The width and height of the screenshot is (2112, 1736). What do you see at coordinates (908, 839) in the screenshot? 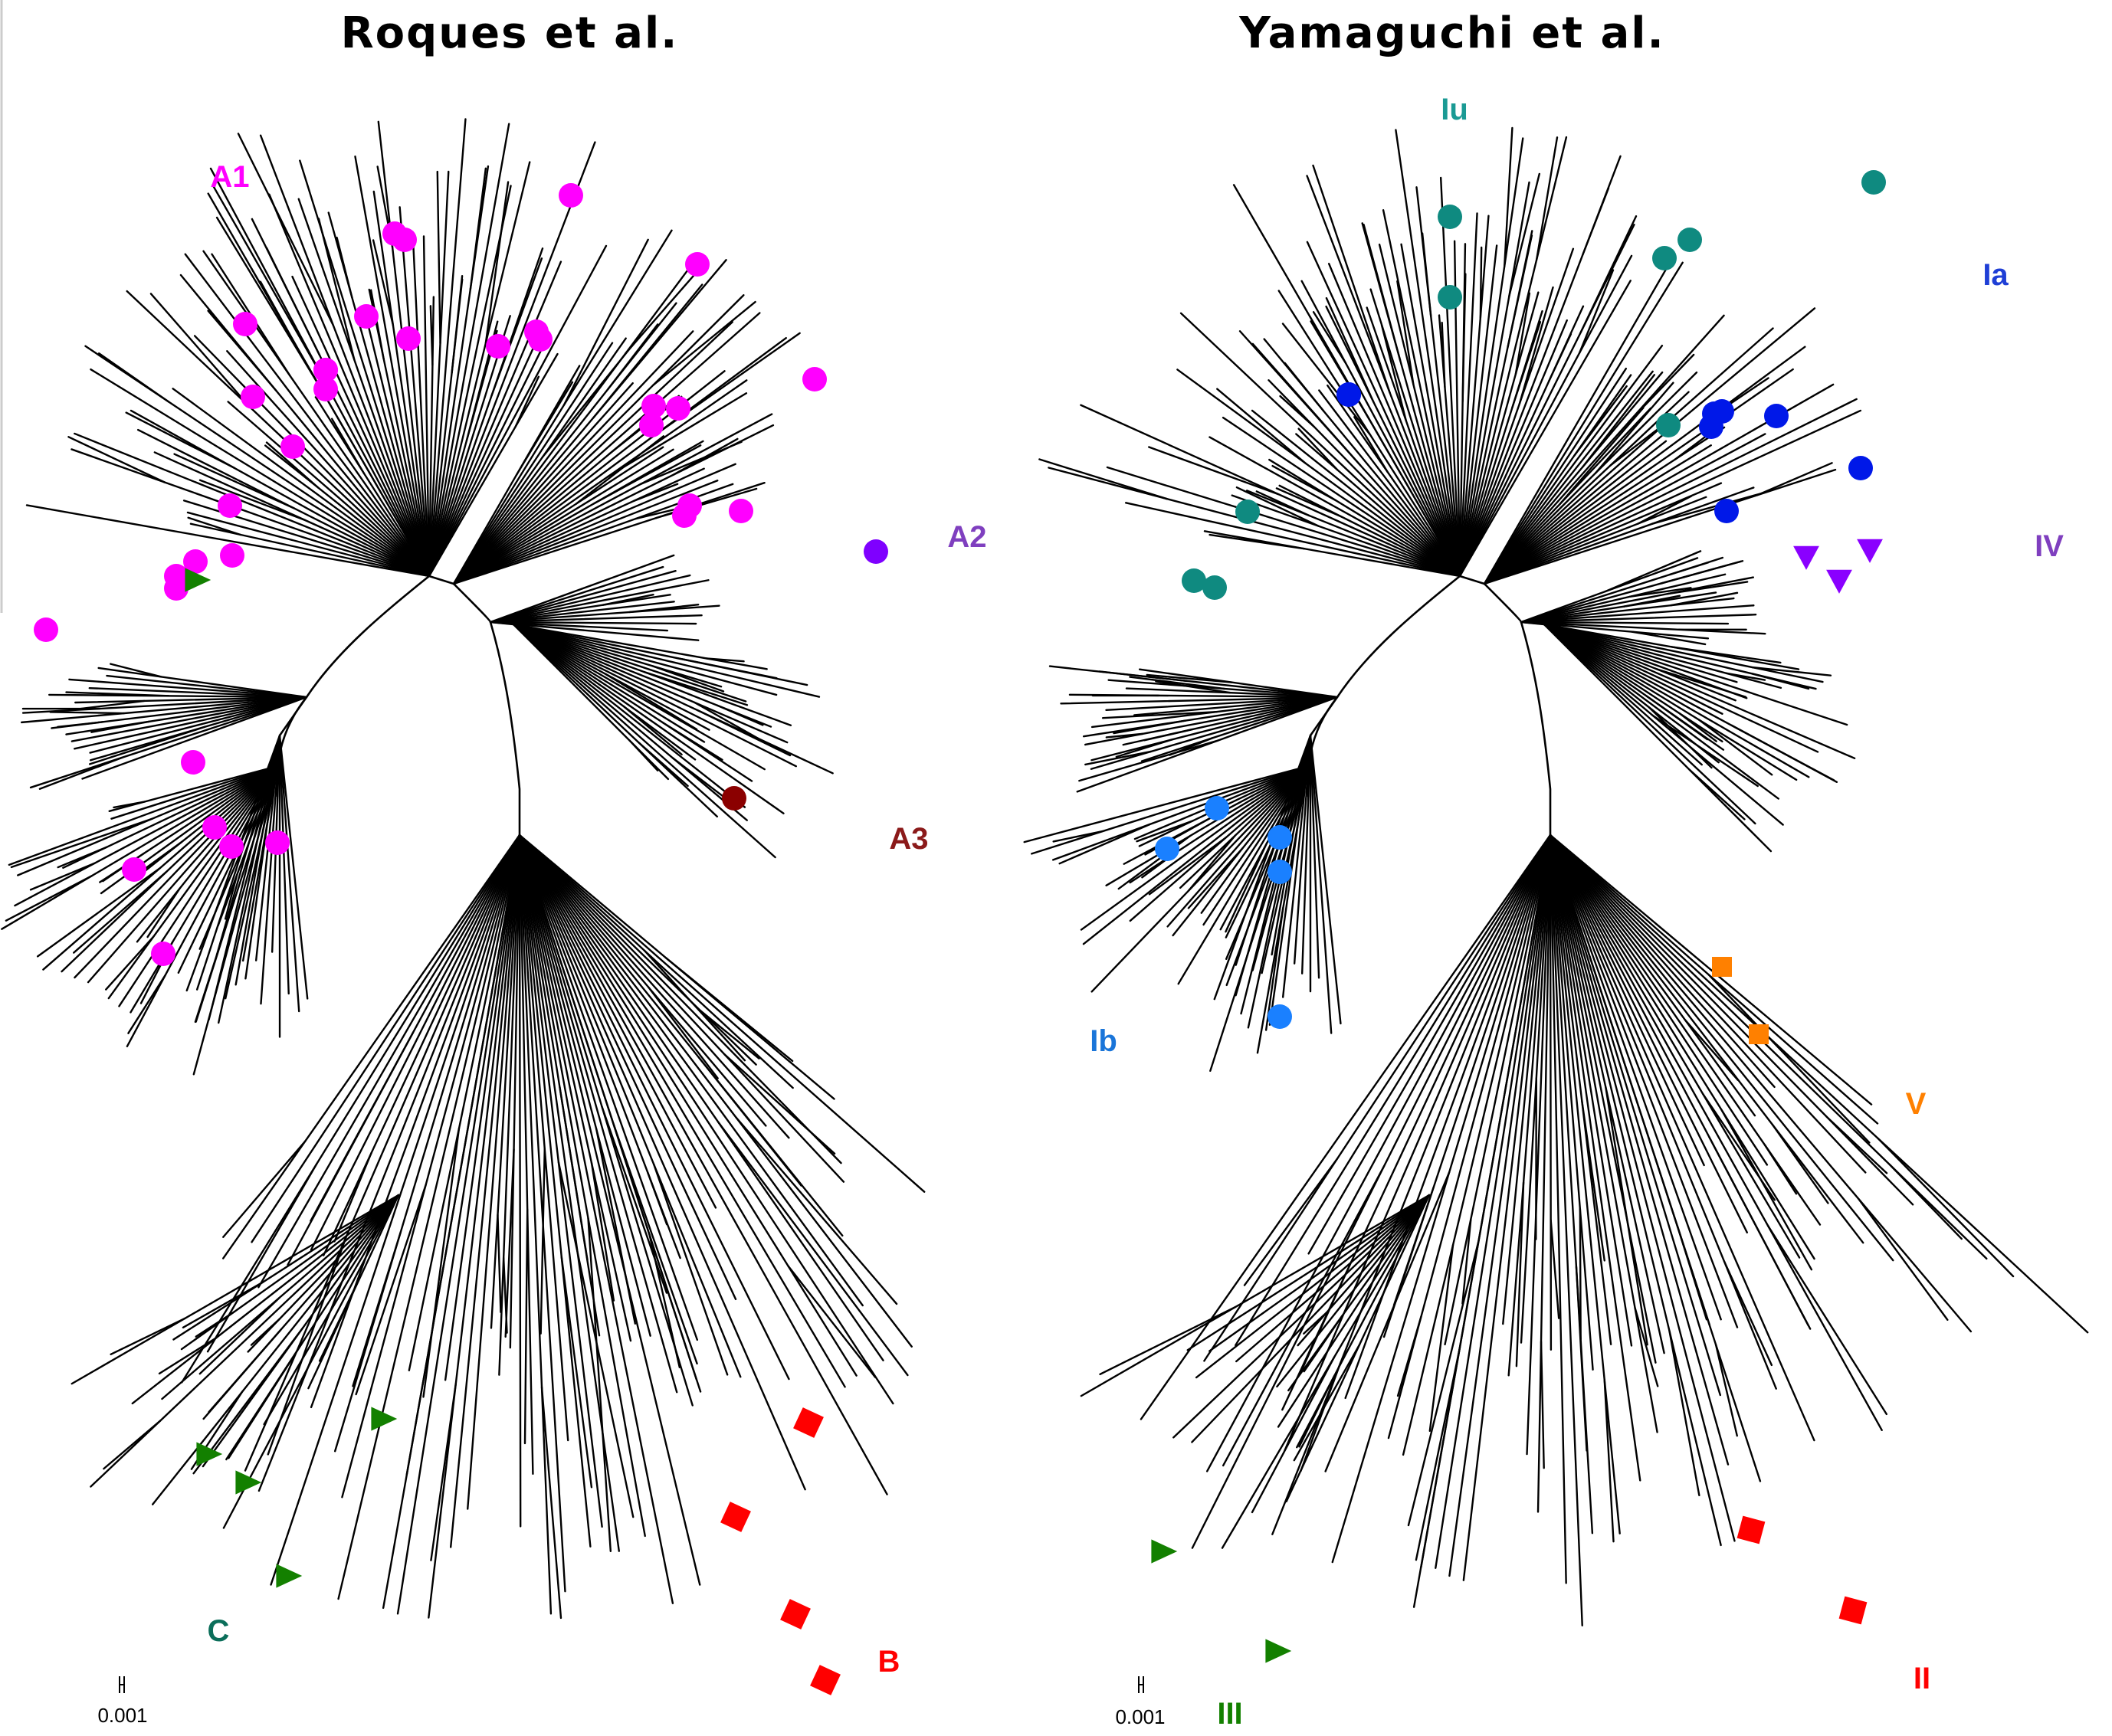
I see `clade-label-a3: A3` at bounding box center [908, 839].